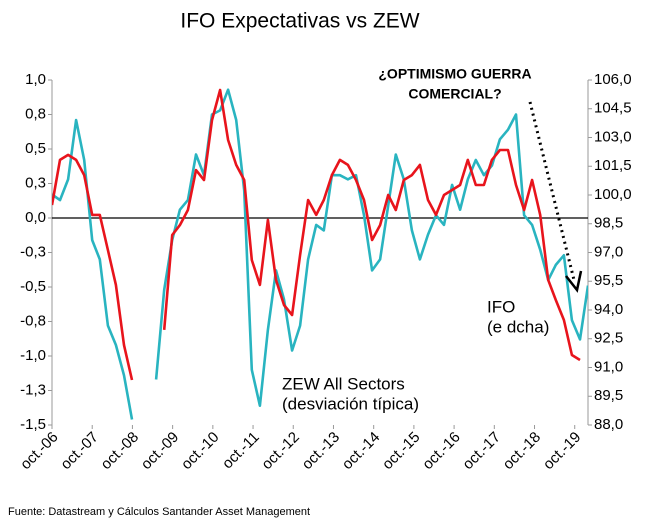  I want to click on y2-tick-label: 89,5, so click(608, 395).